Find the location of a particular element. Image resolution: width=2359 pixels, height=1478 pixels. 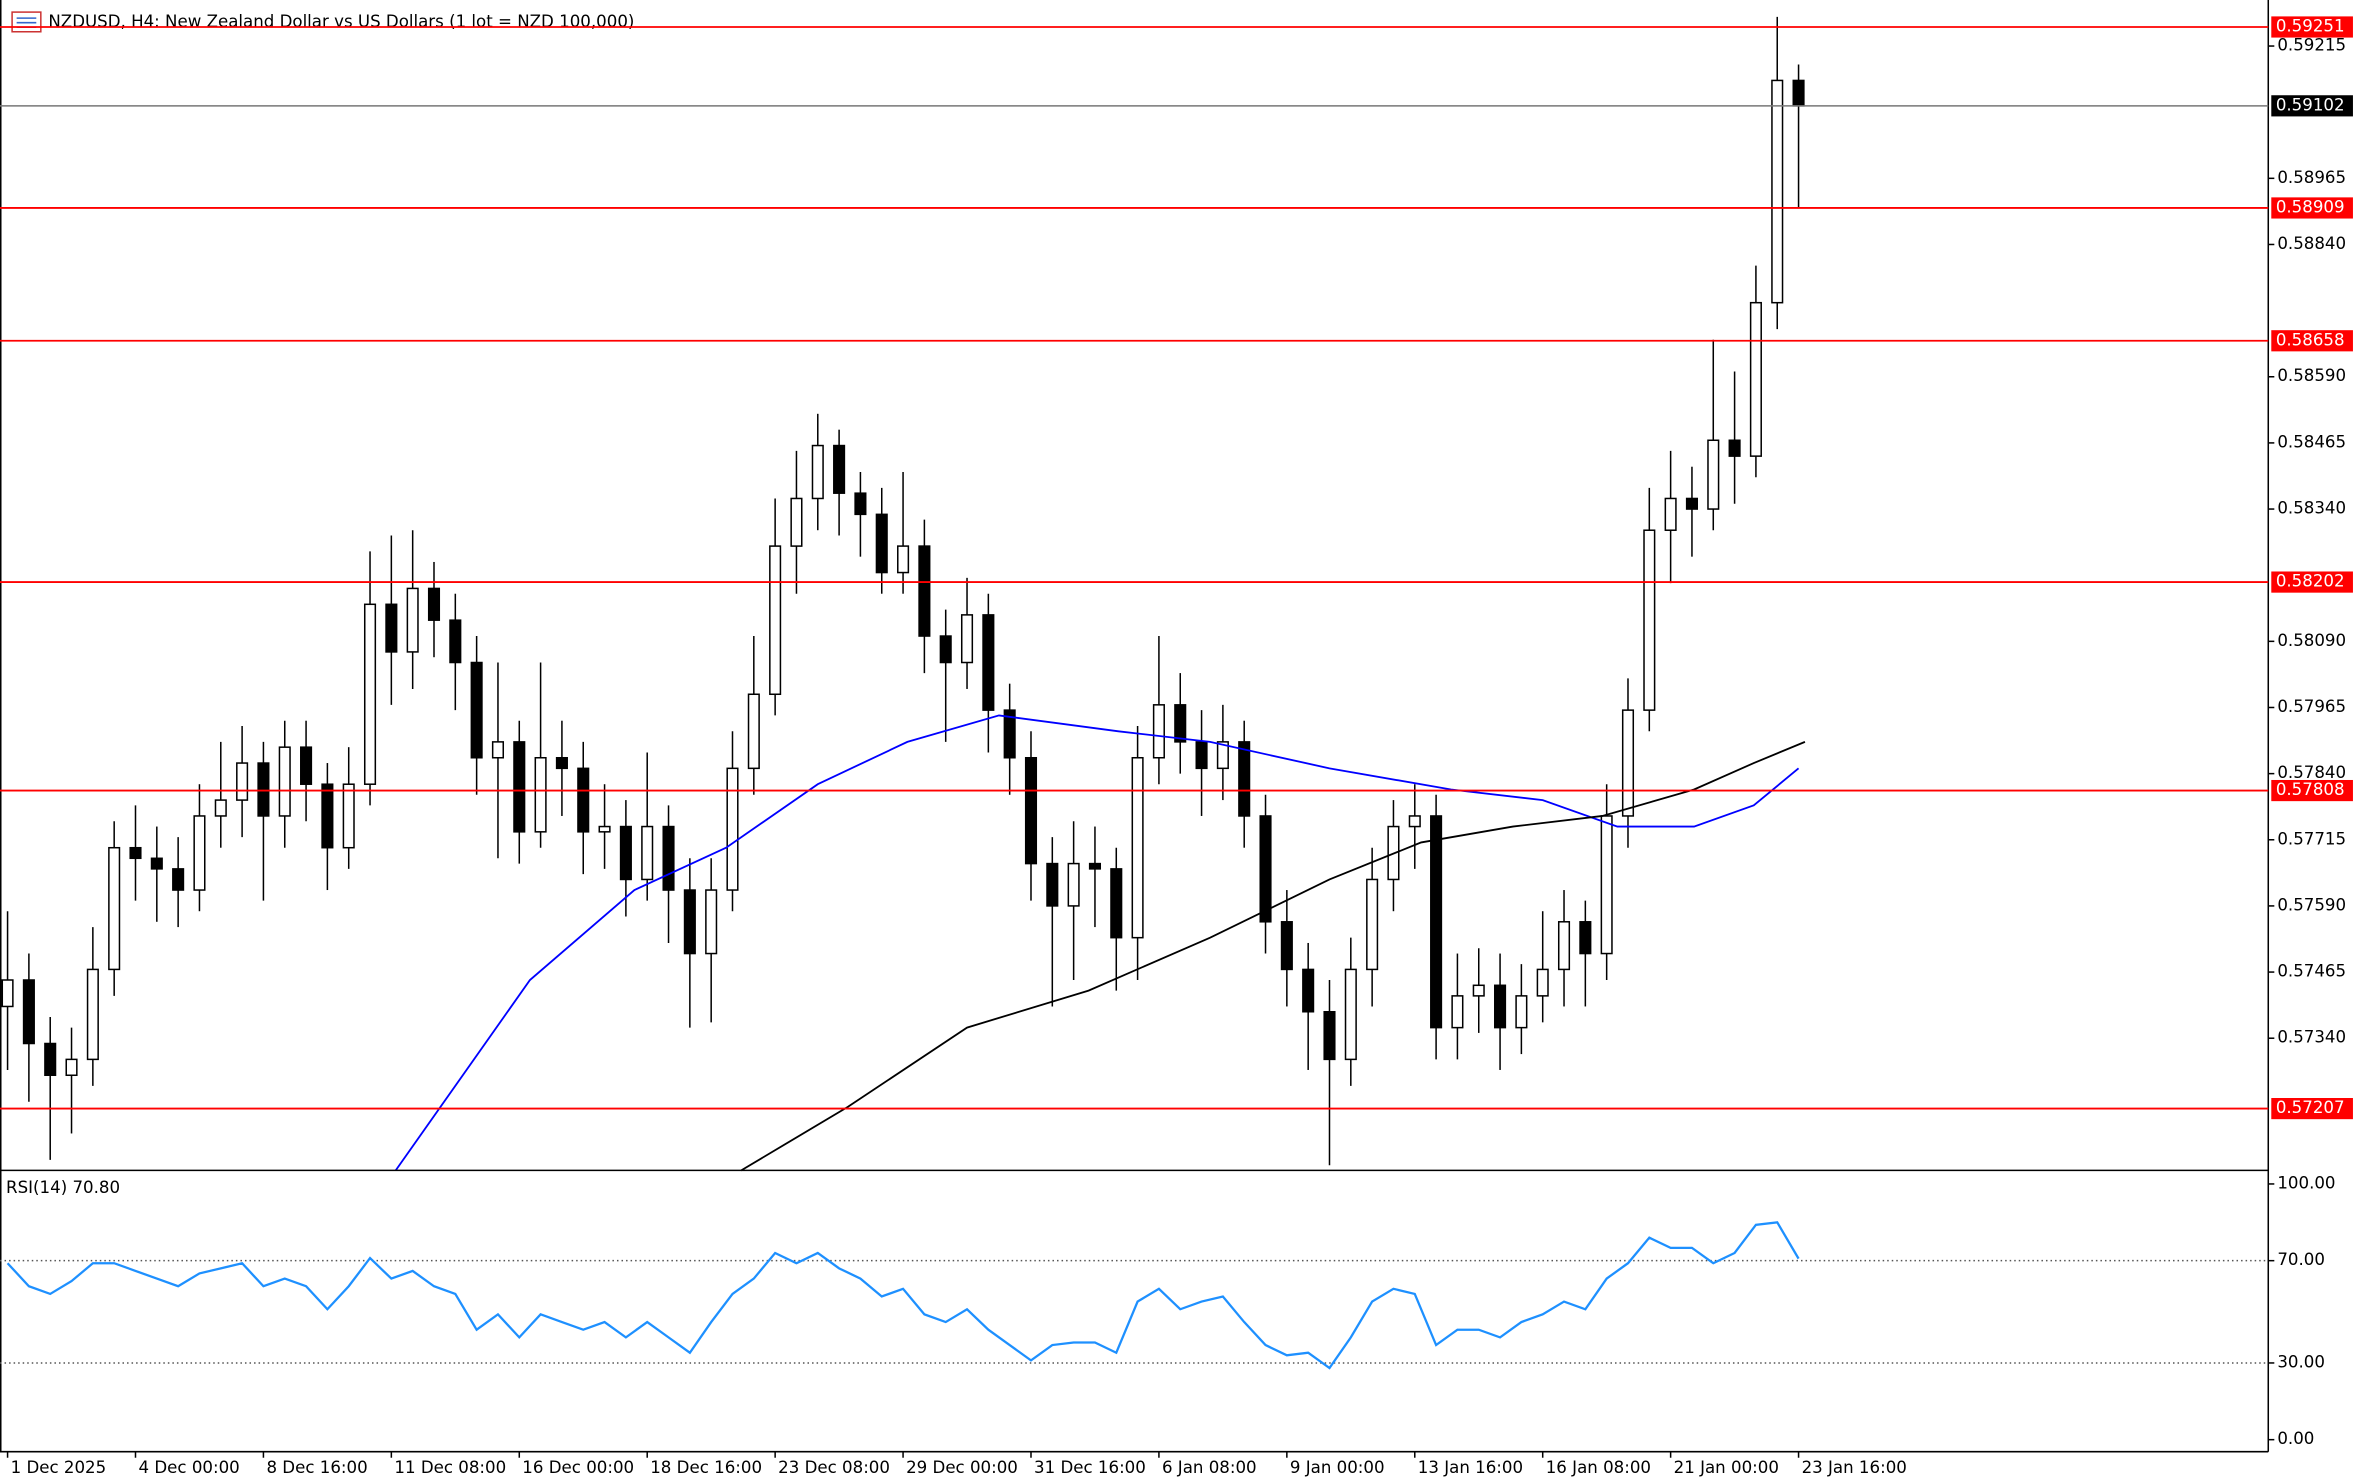

y-tick-label: 70.00 is located at coordinates (2301, 1259).